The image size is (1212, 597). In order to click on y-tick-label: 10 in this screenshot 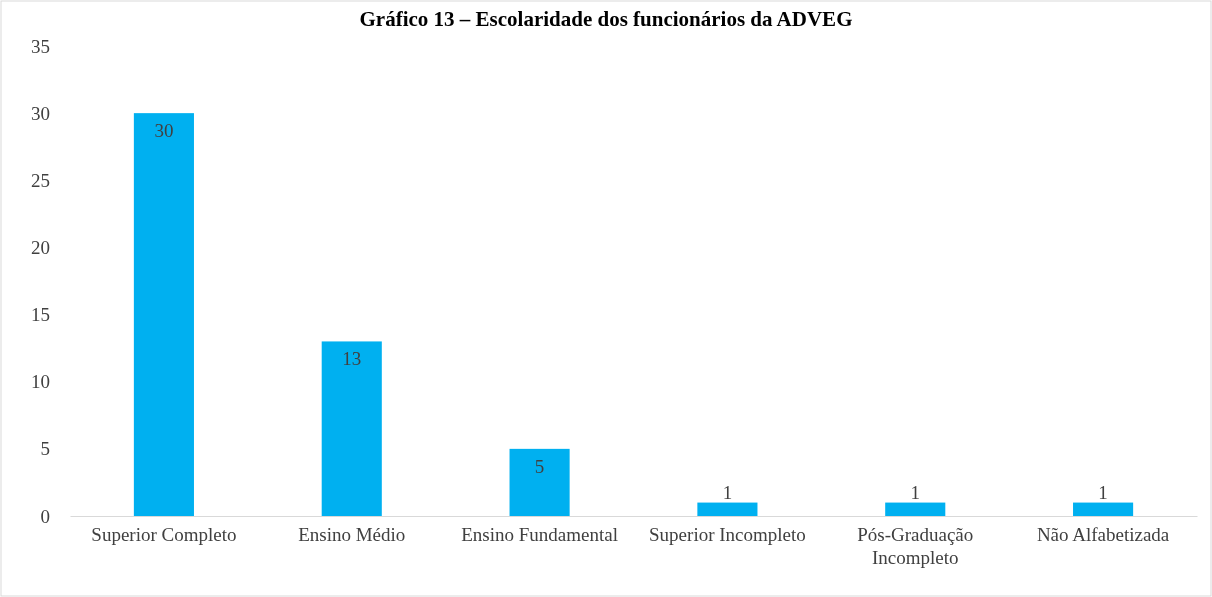, I will do `click(40, 382)`.